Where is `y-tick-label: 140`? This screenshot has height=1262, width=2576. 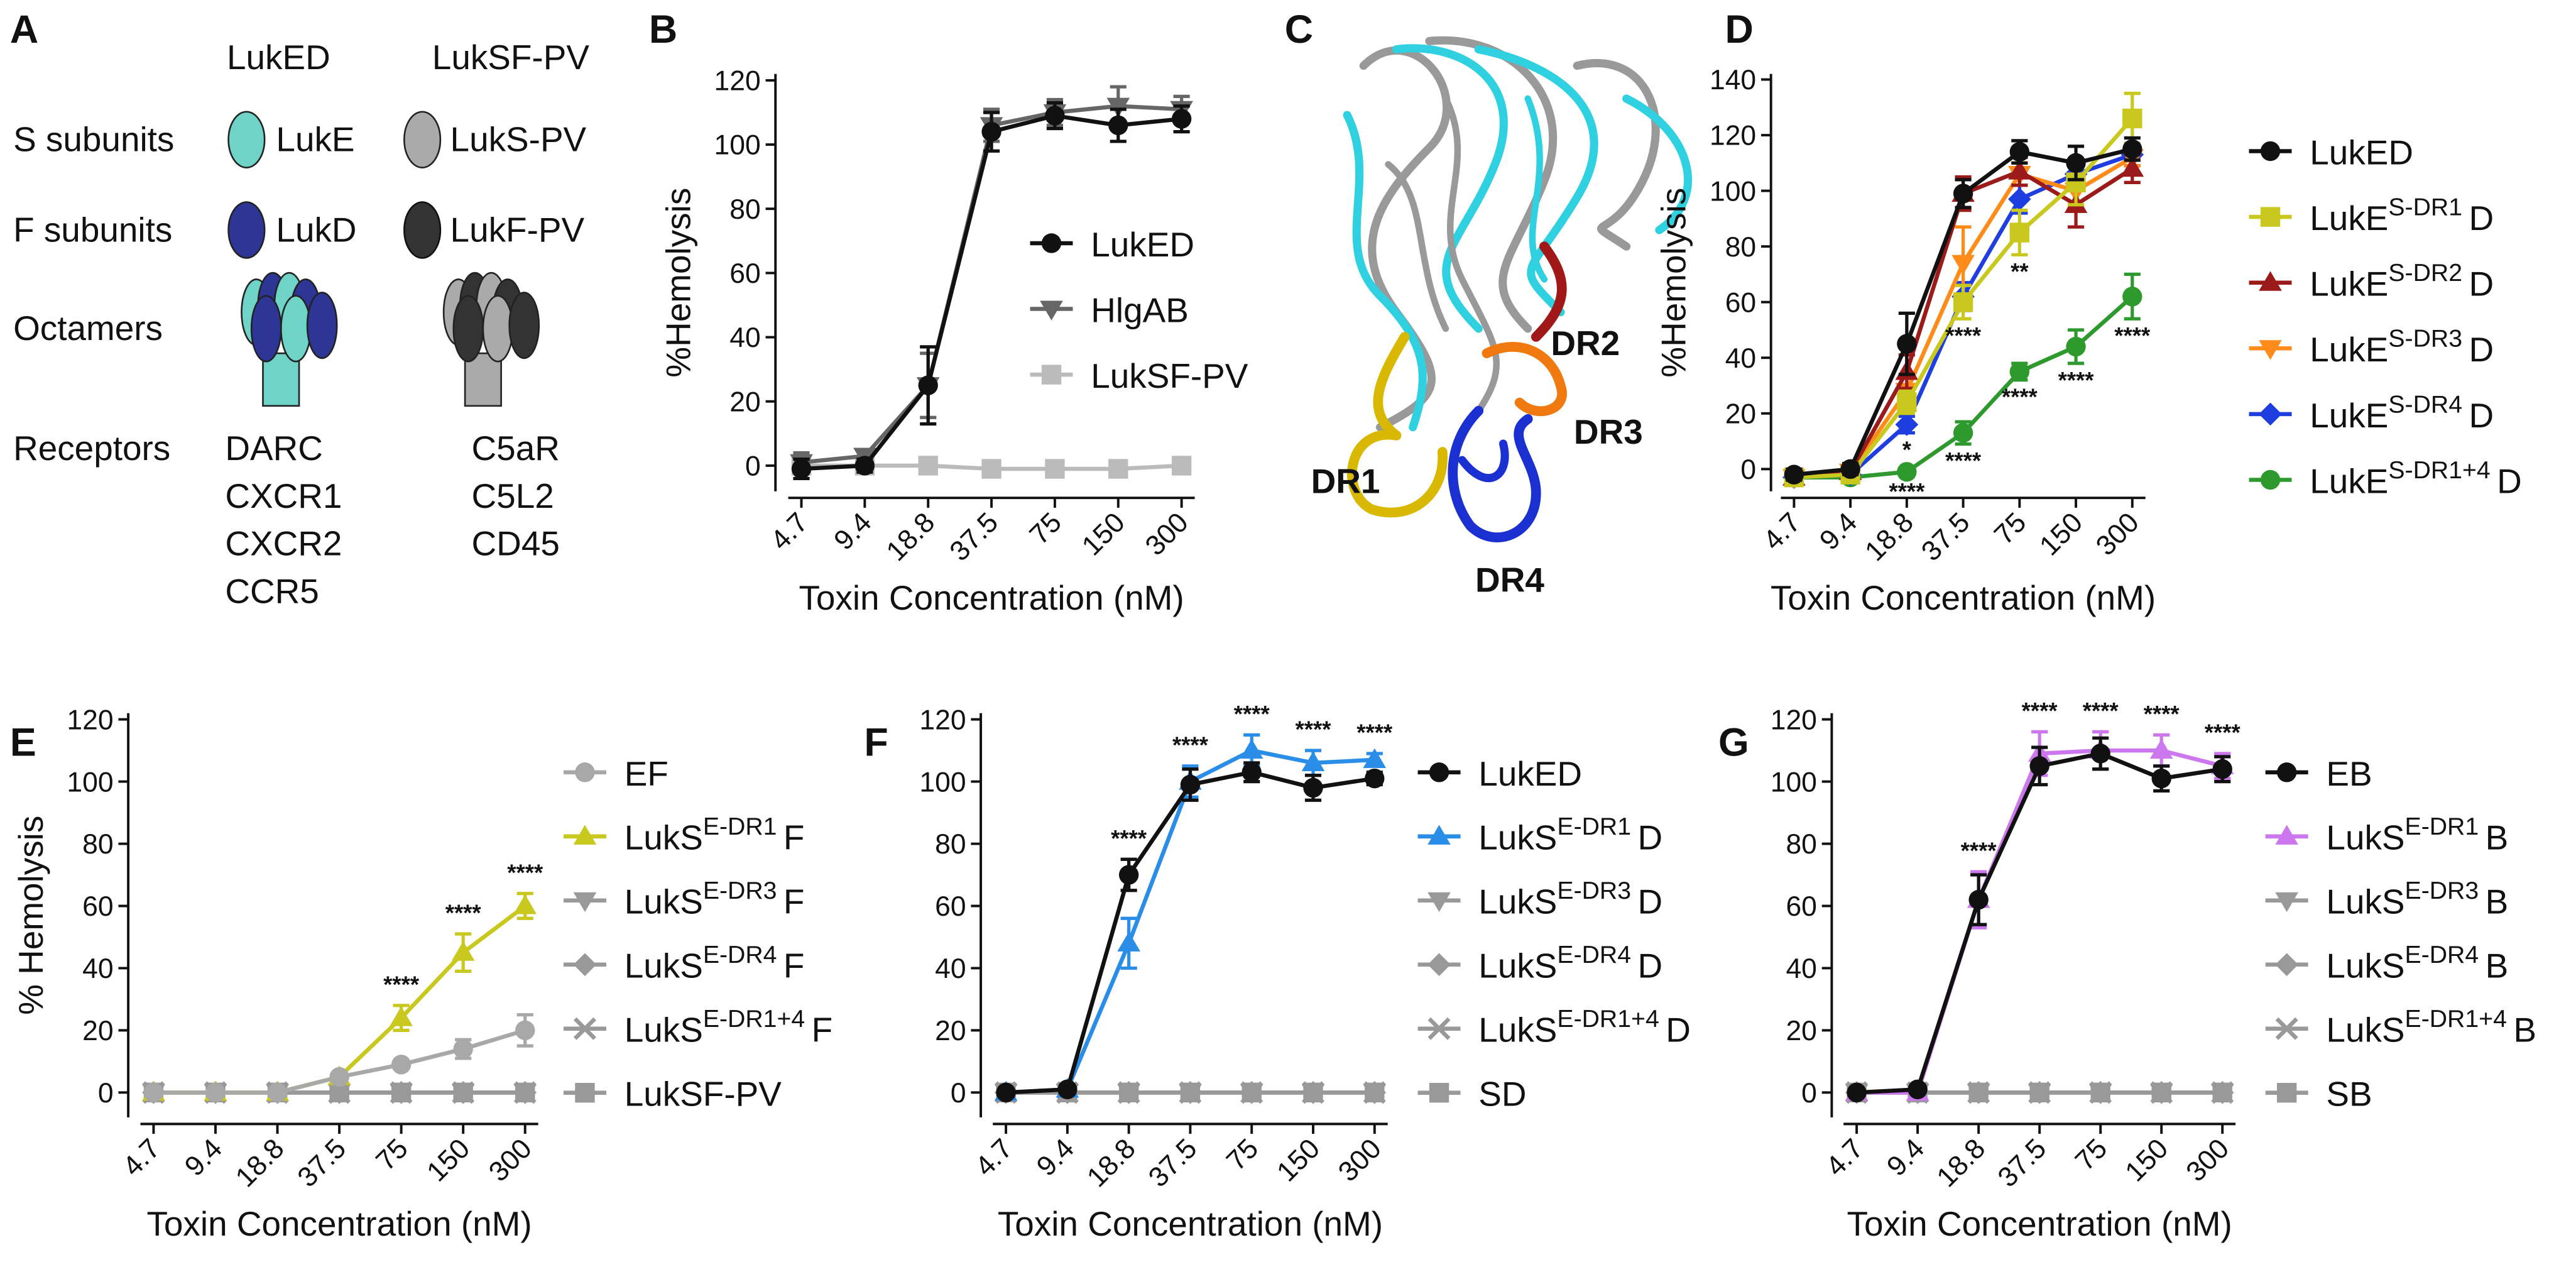 y-tick-label: 140 is located at coordinates (1733, 80).